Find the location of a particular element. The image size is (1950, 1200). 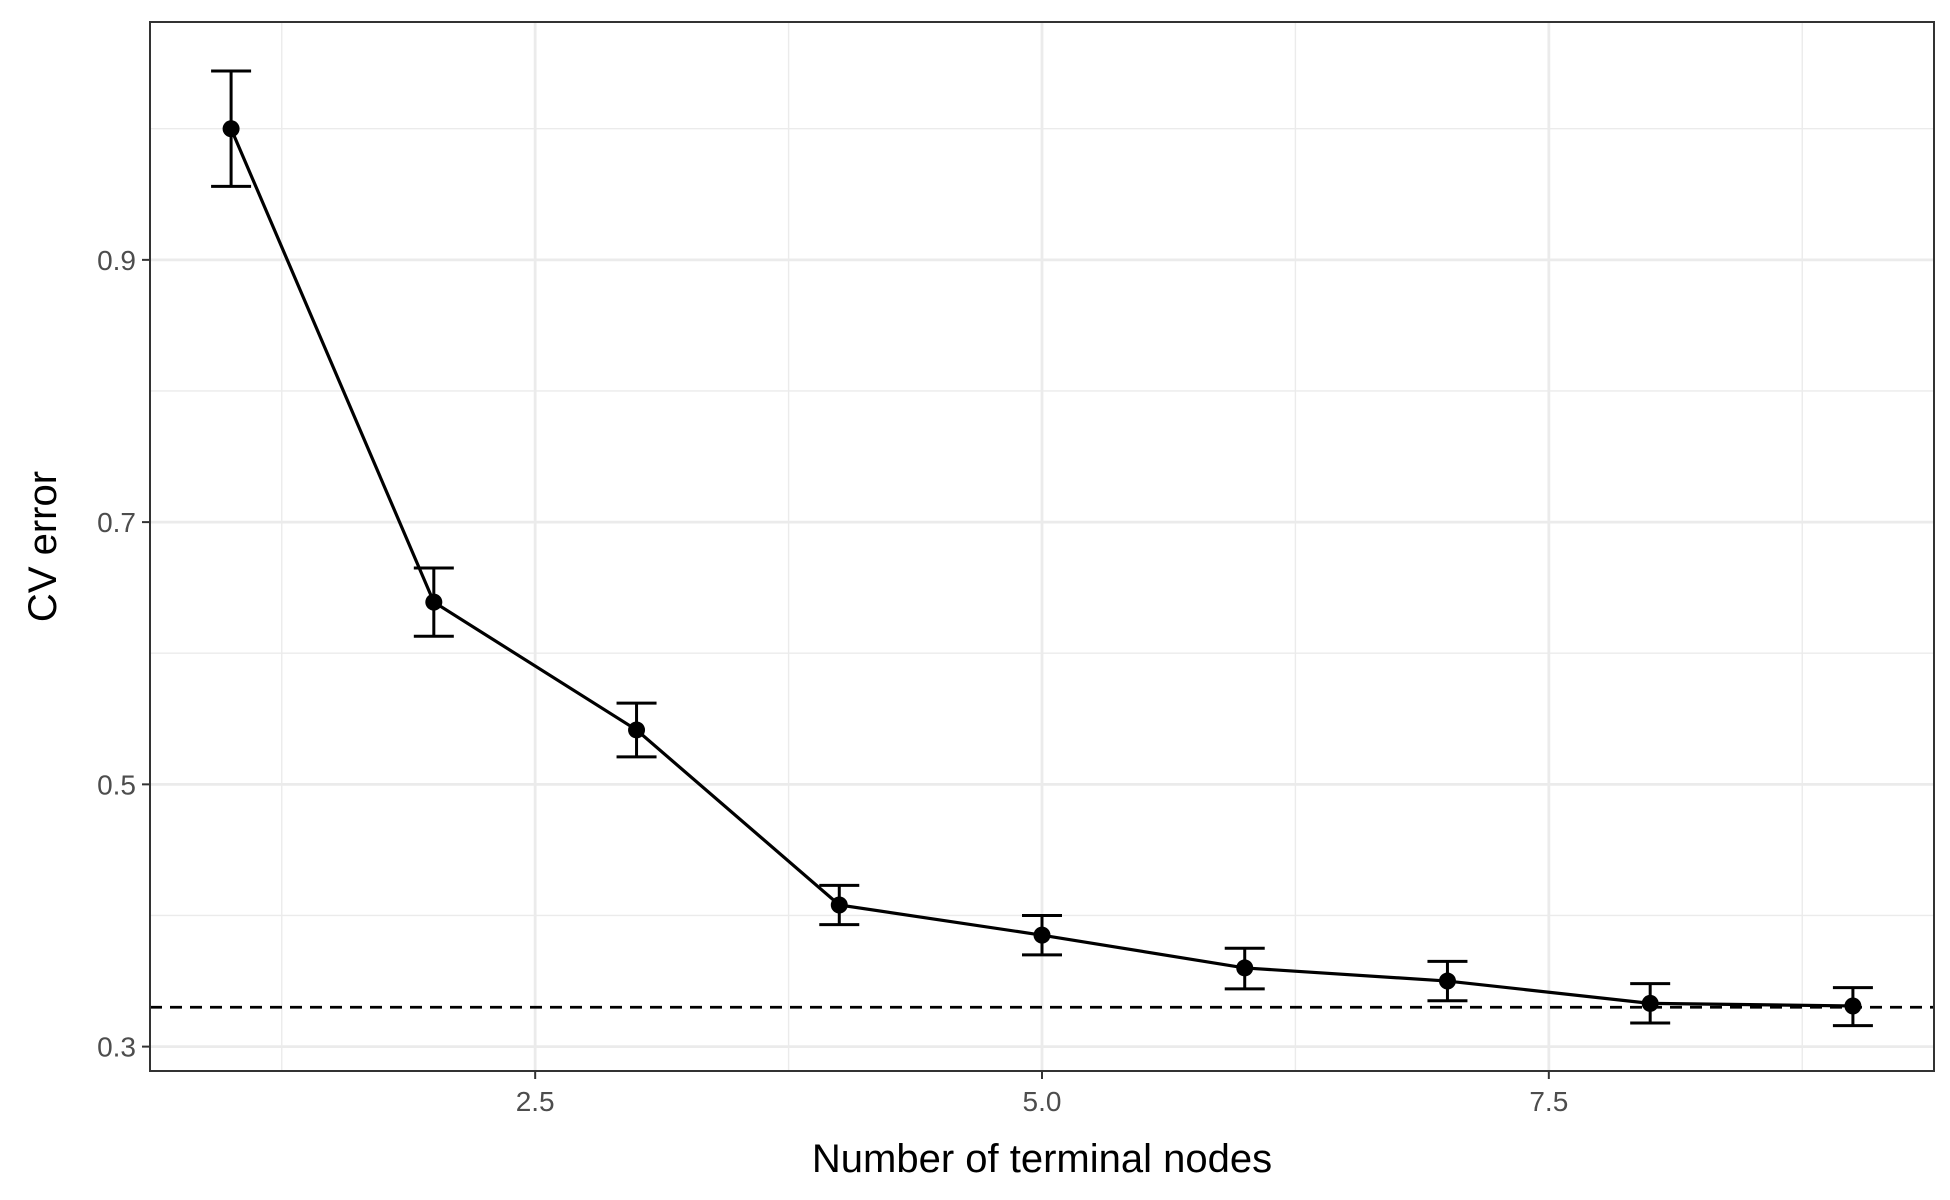

x-tick-label: 7.5 is located at coordinates (1548, 1101).